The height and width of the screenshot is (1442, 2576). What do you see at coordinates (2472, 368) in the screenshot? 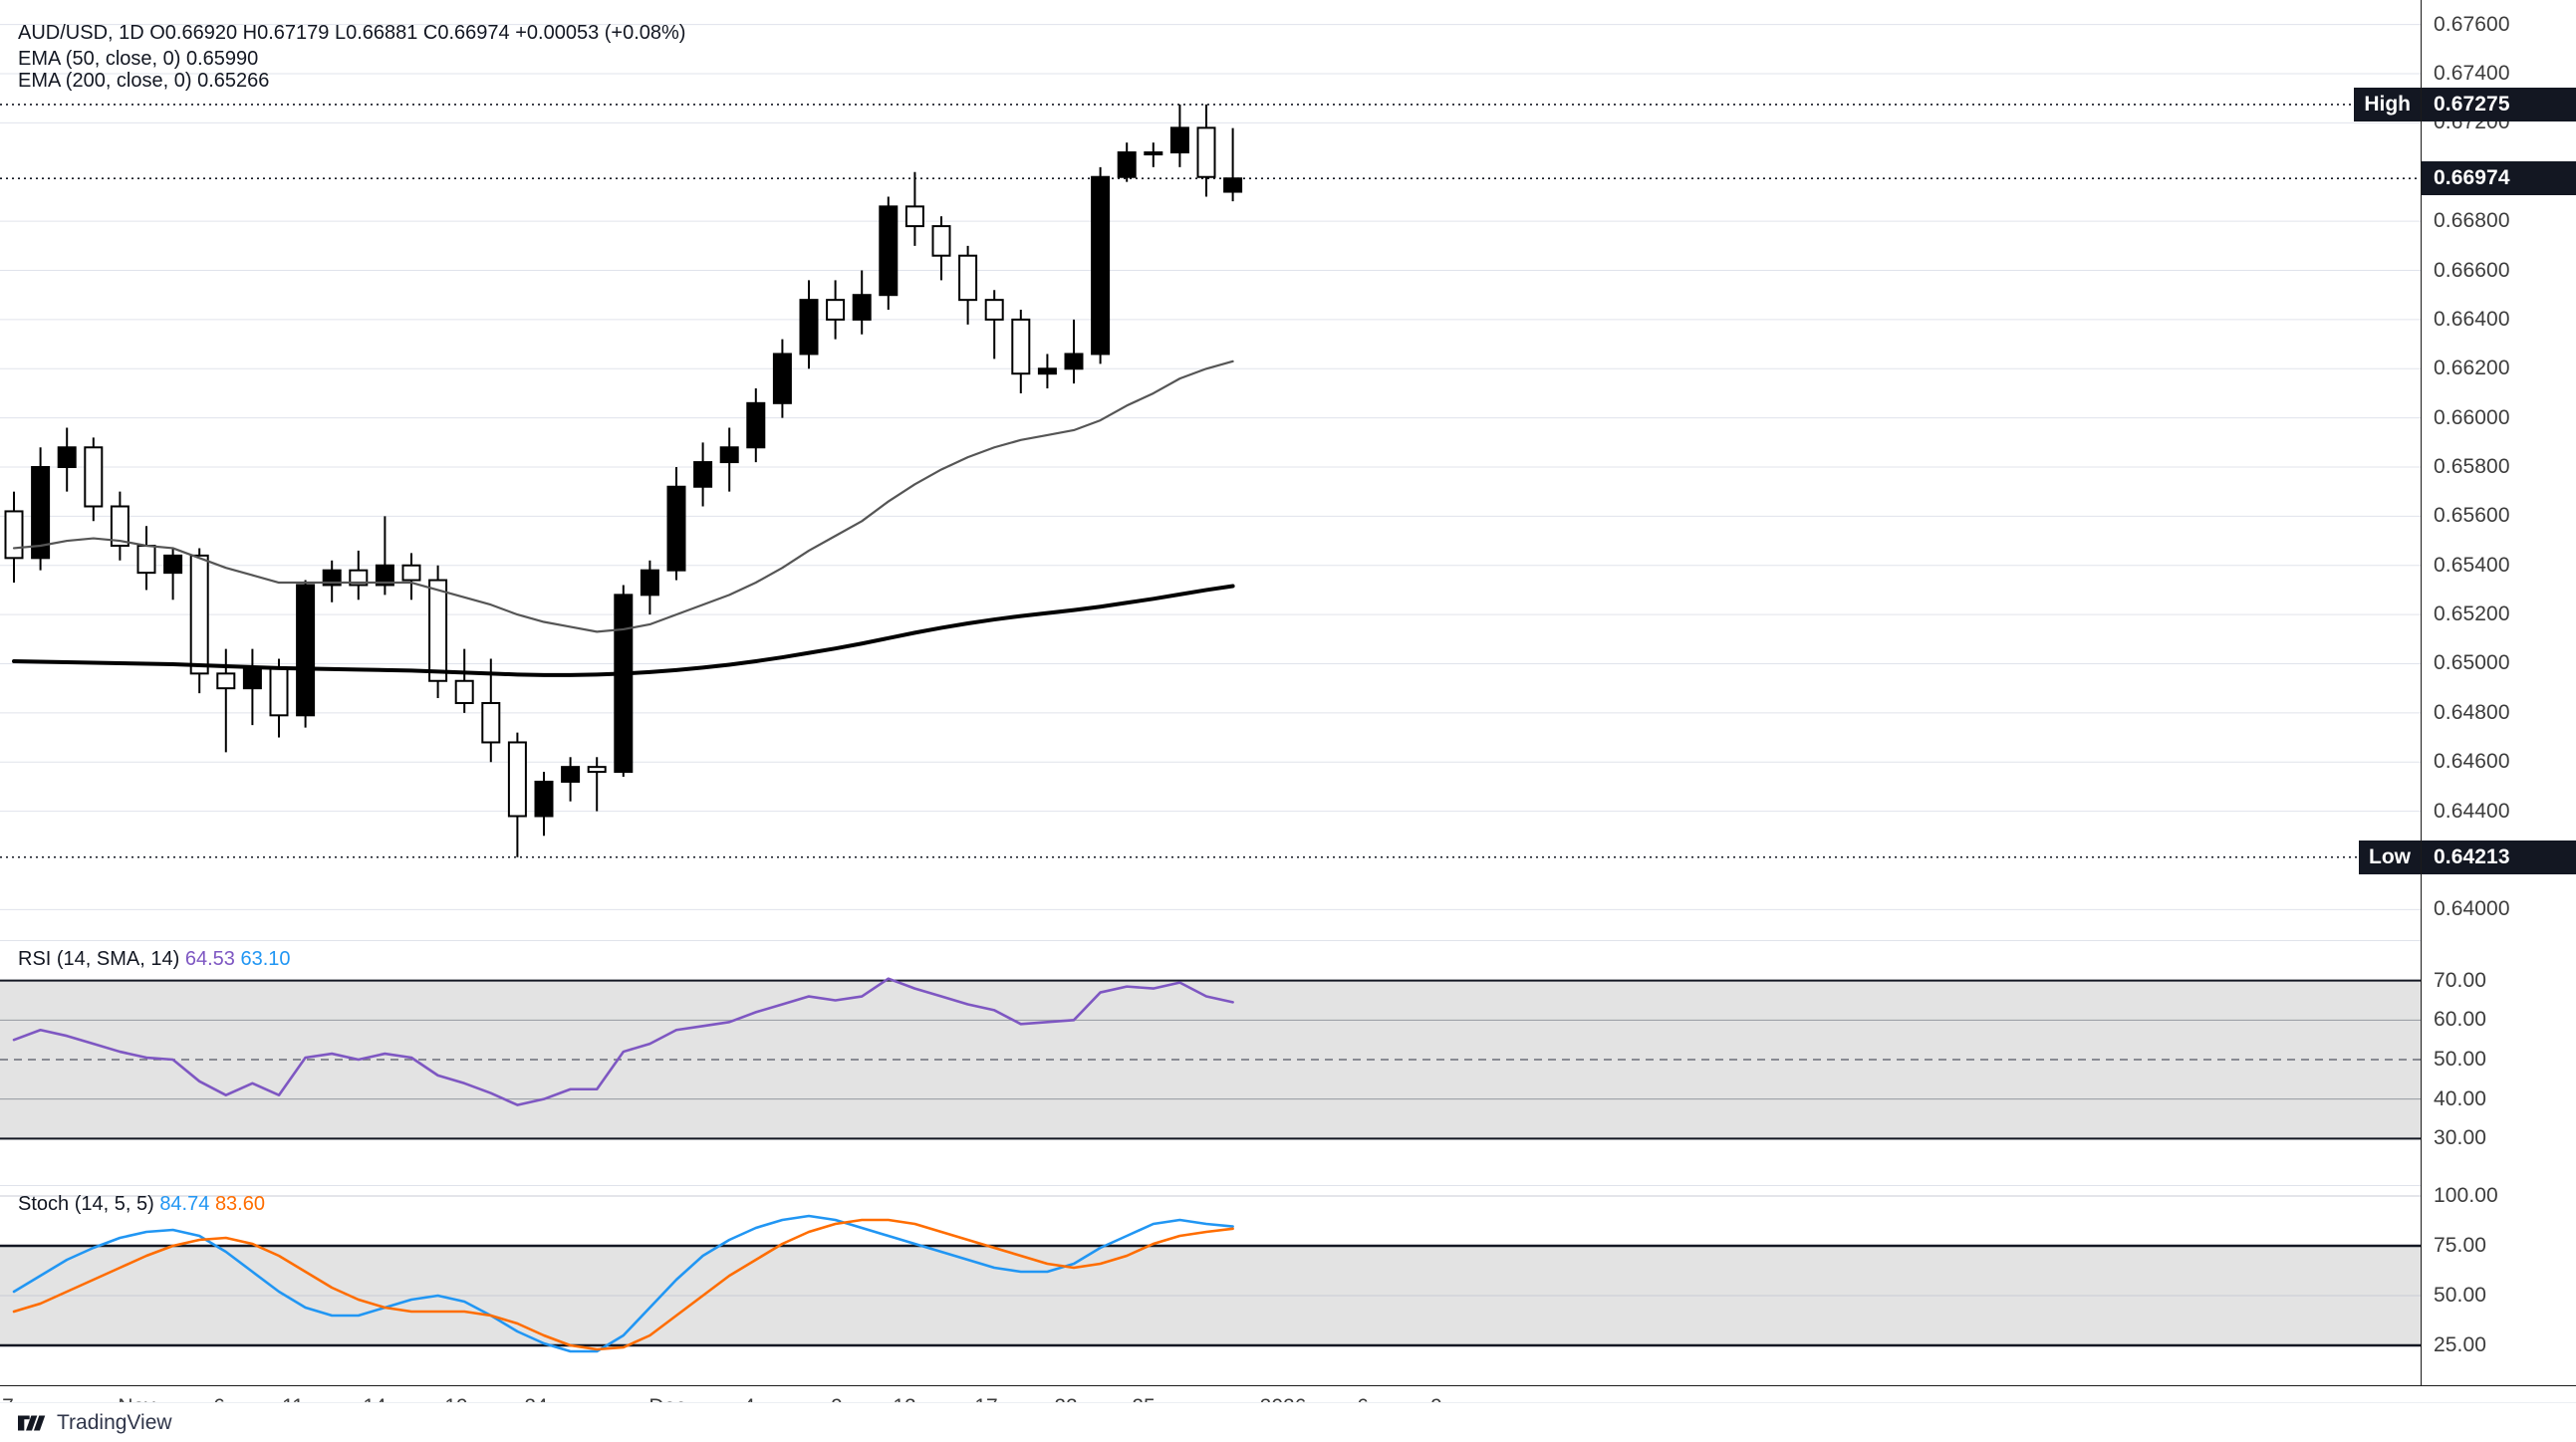
I see `price-tick-label: 0.66200` at bounding box center [2472, 368].